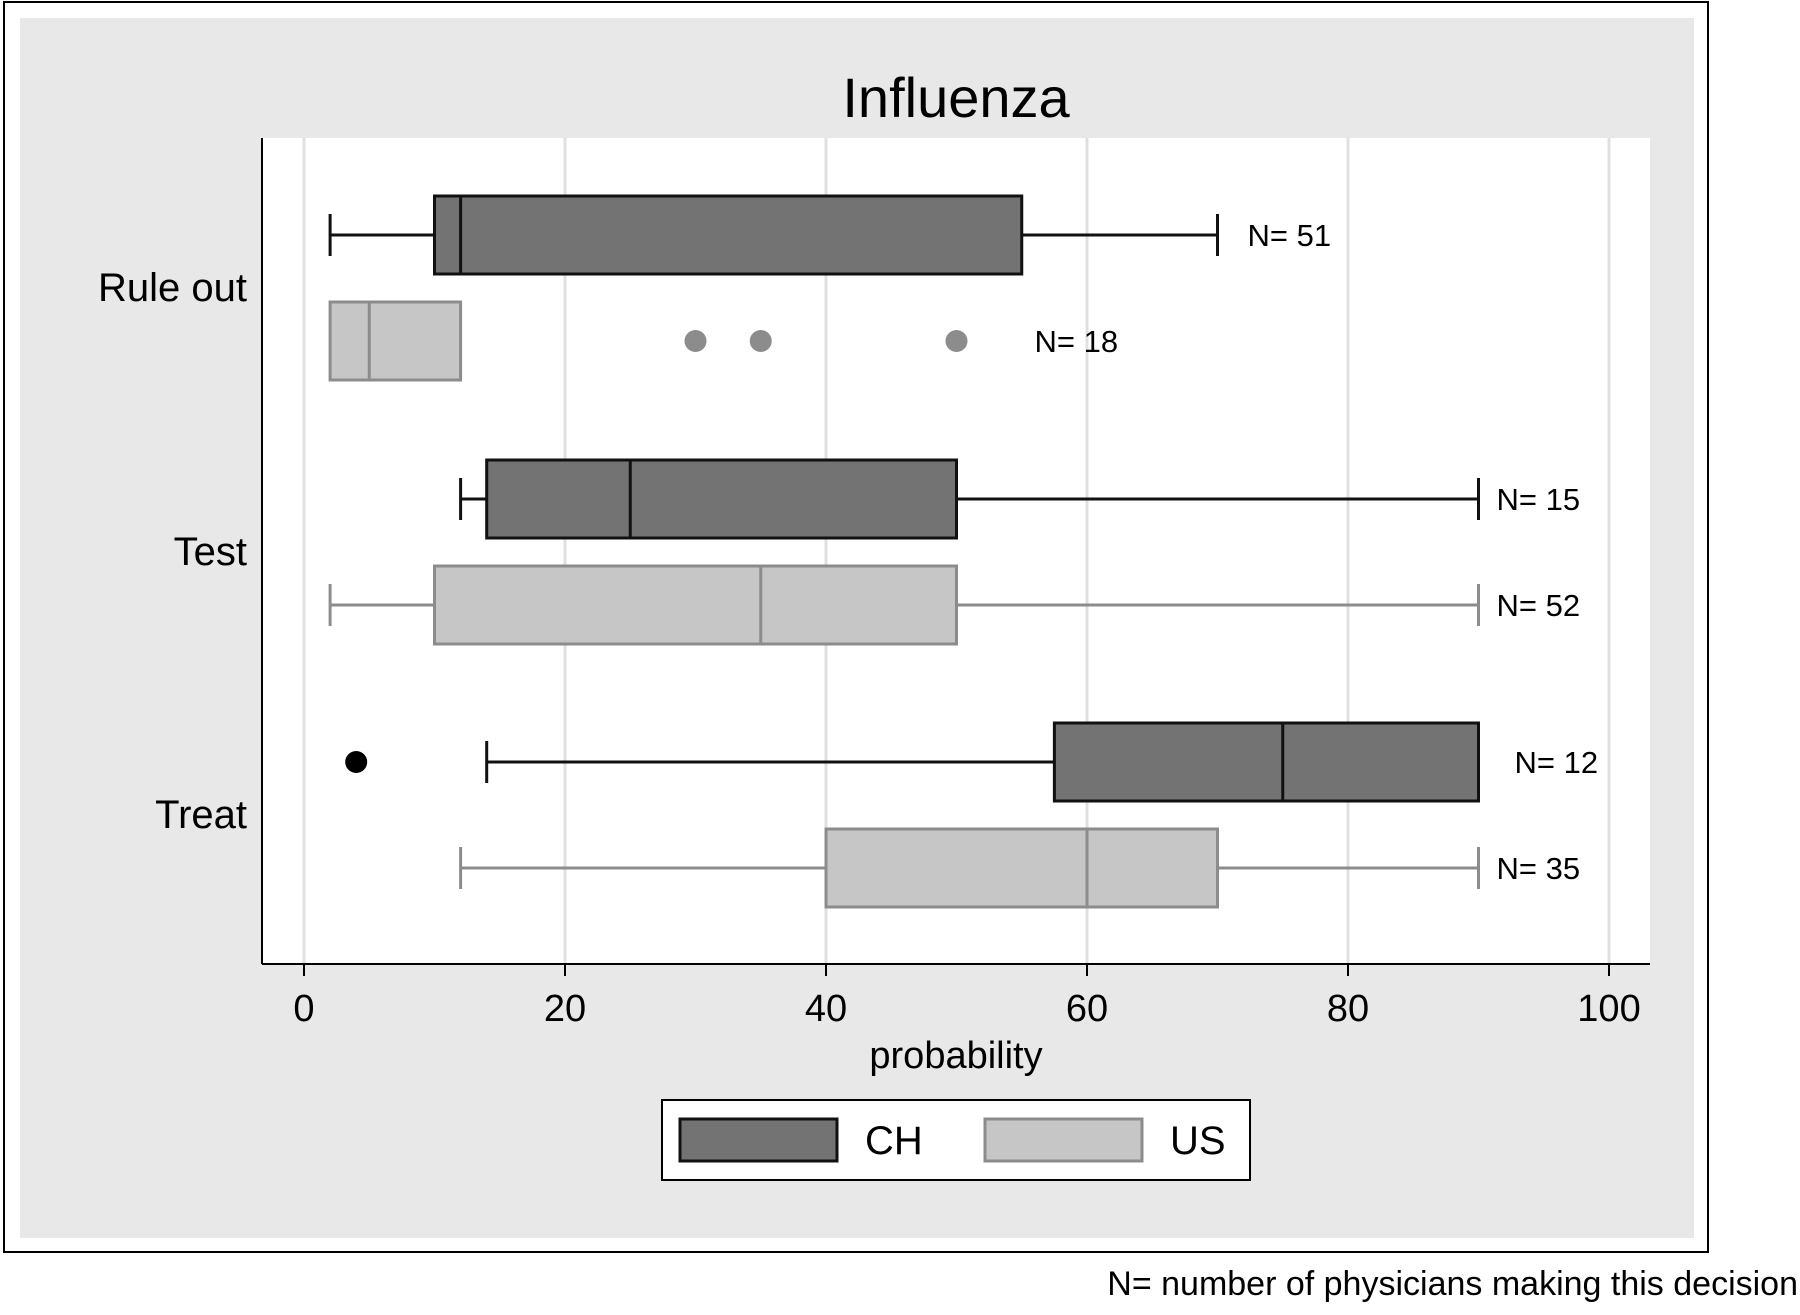  Describe the element at coordinates (1266, 762) in the screenshot. I see `ch-treat-box` at that location.